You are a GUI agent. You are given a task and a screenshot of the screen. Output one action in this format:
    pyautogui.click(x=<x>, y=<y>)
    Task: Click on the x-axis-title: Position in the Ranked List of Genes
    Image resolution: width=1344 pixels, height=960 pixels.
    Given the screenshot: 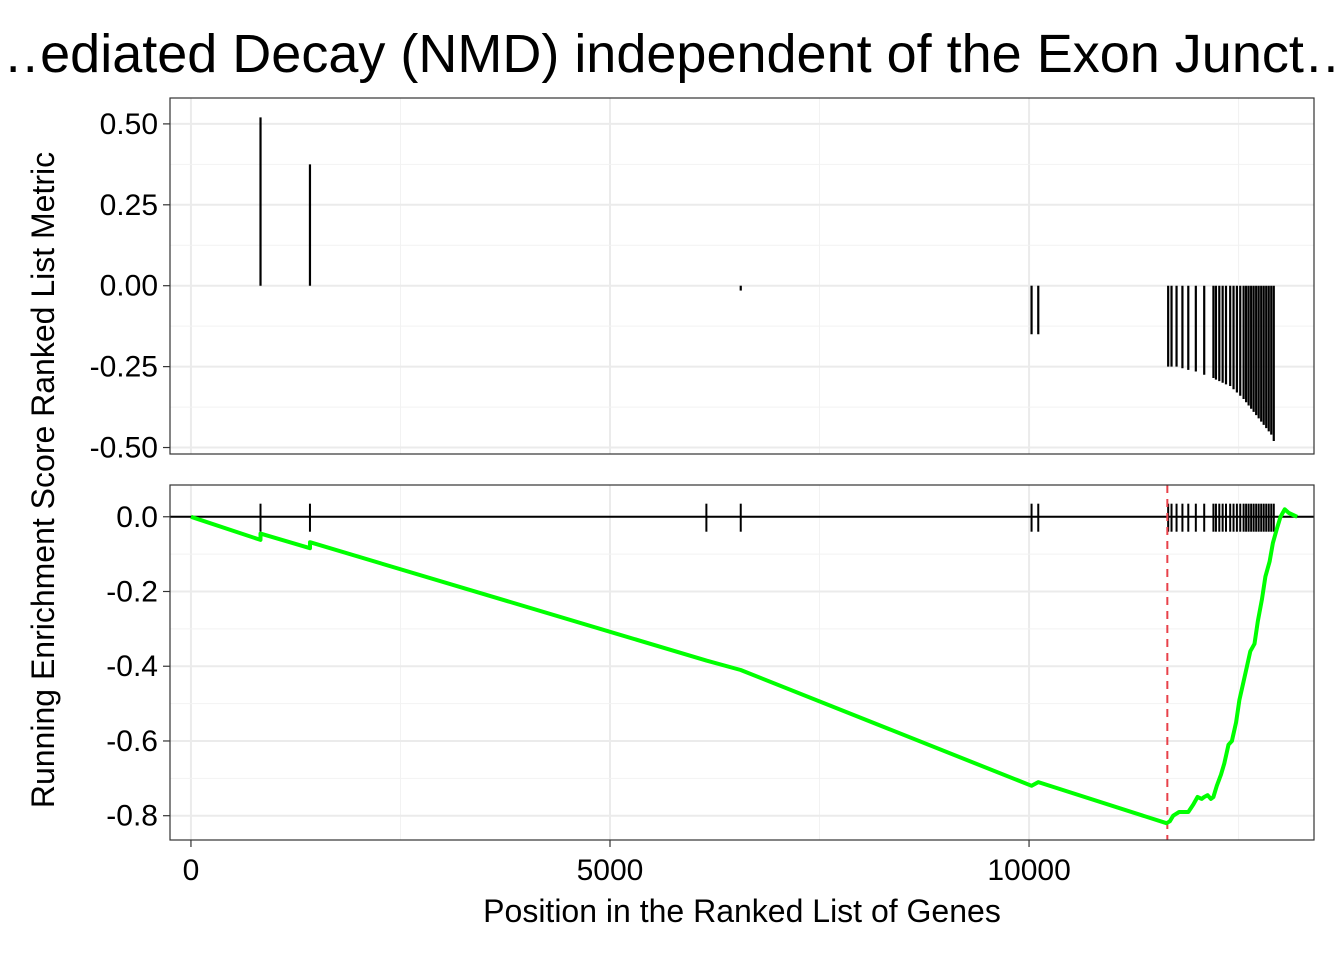 What is the action you would take?
    pyautogui.click(x=742, y=911)
    